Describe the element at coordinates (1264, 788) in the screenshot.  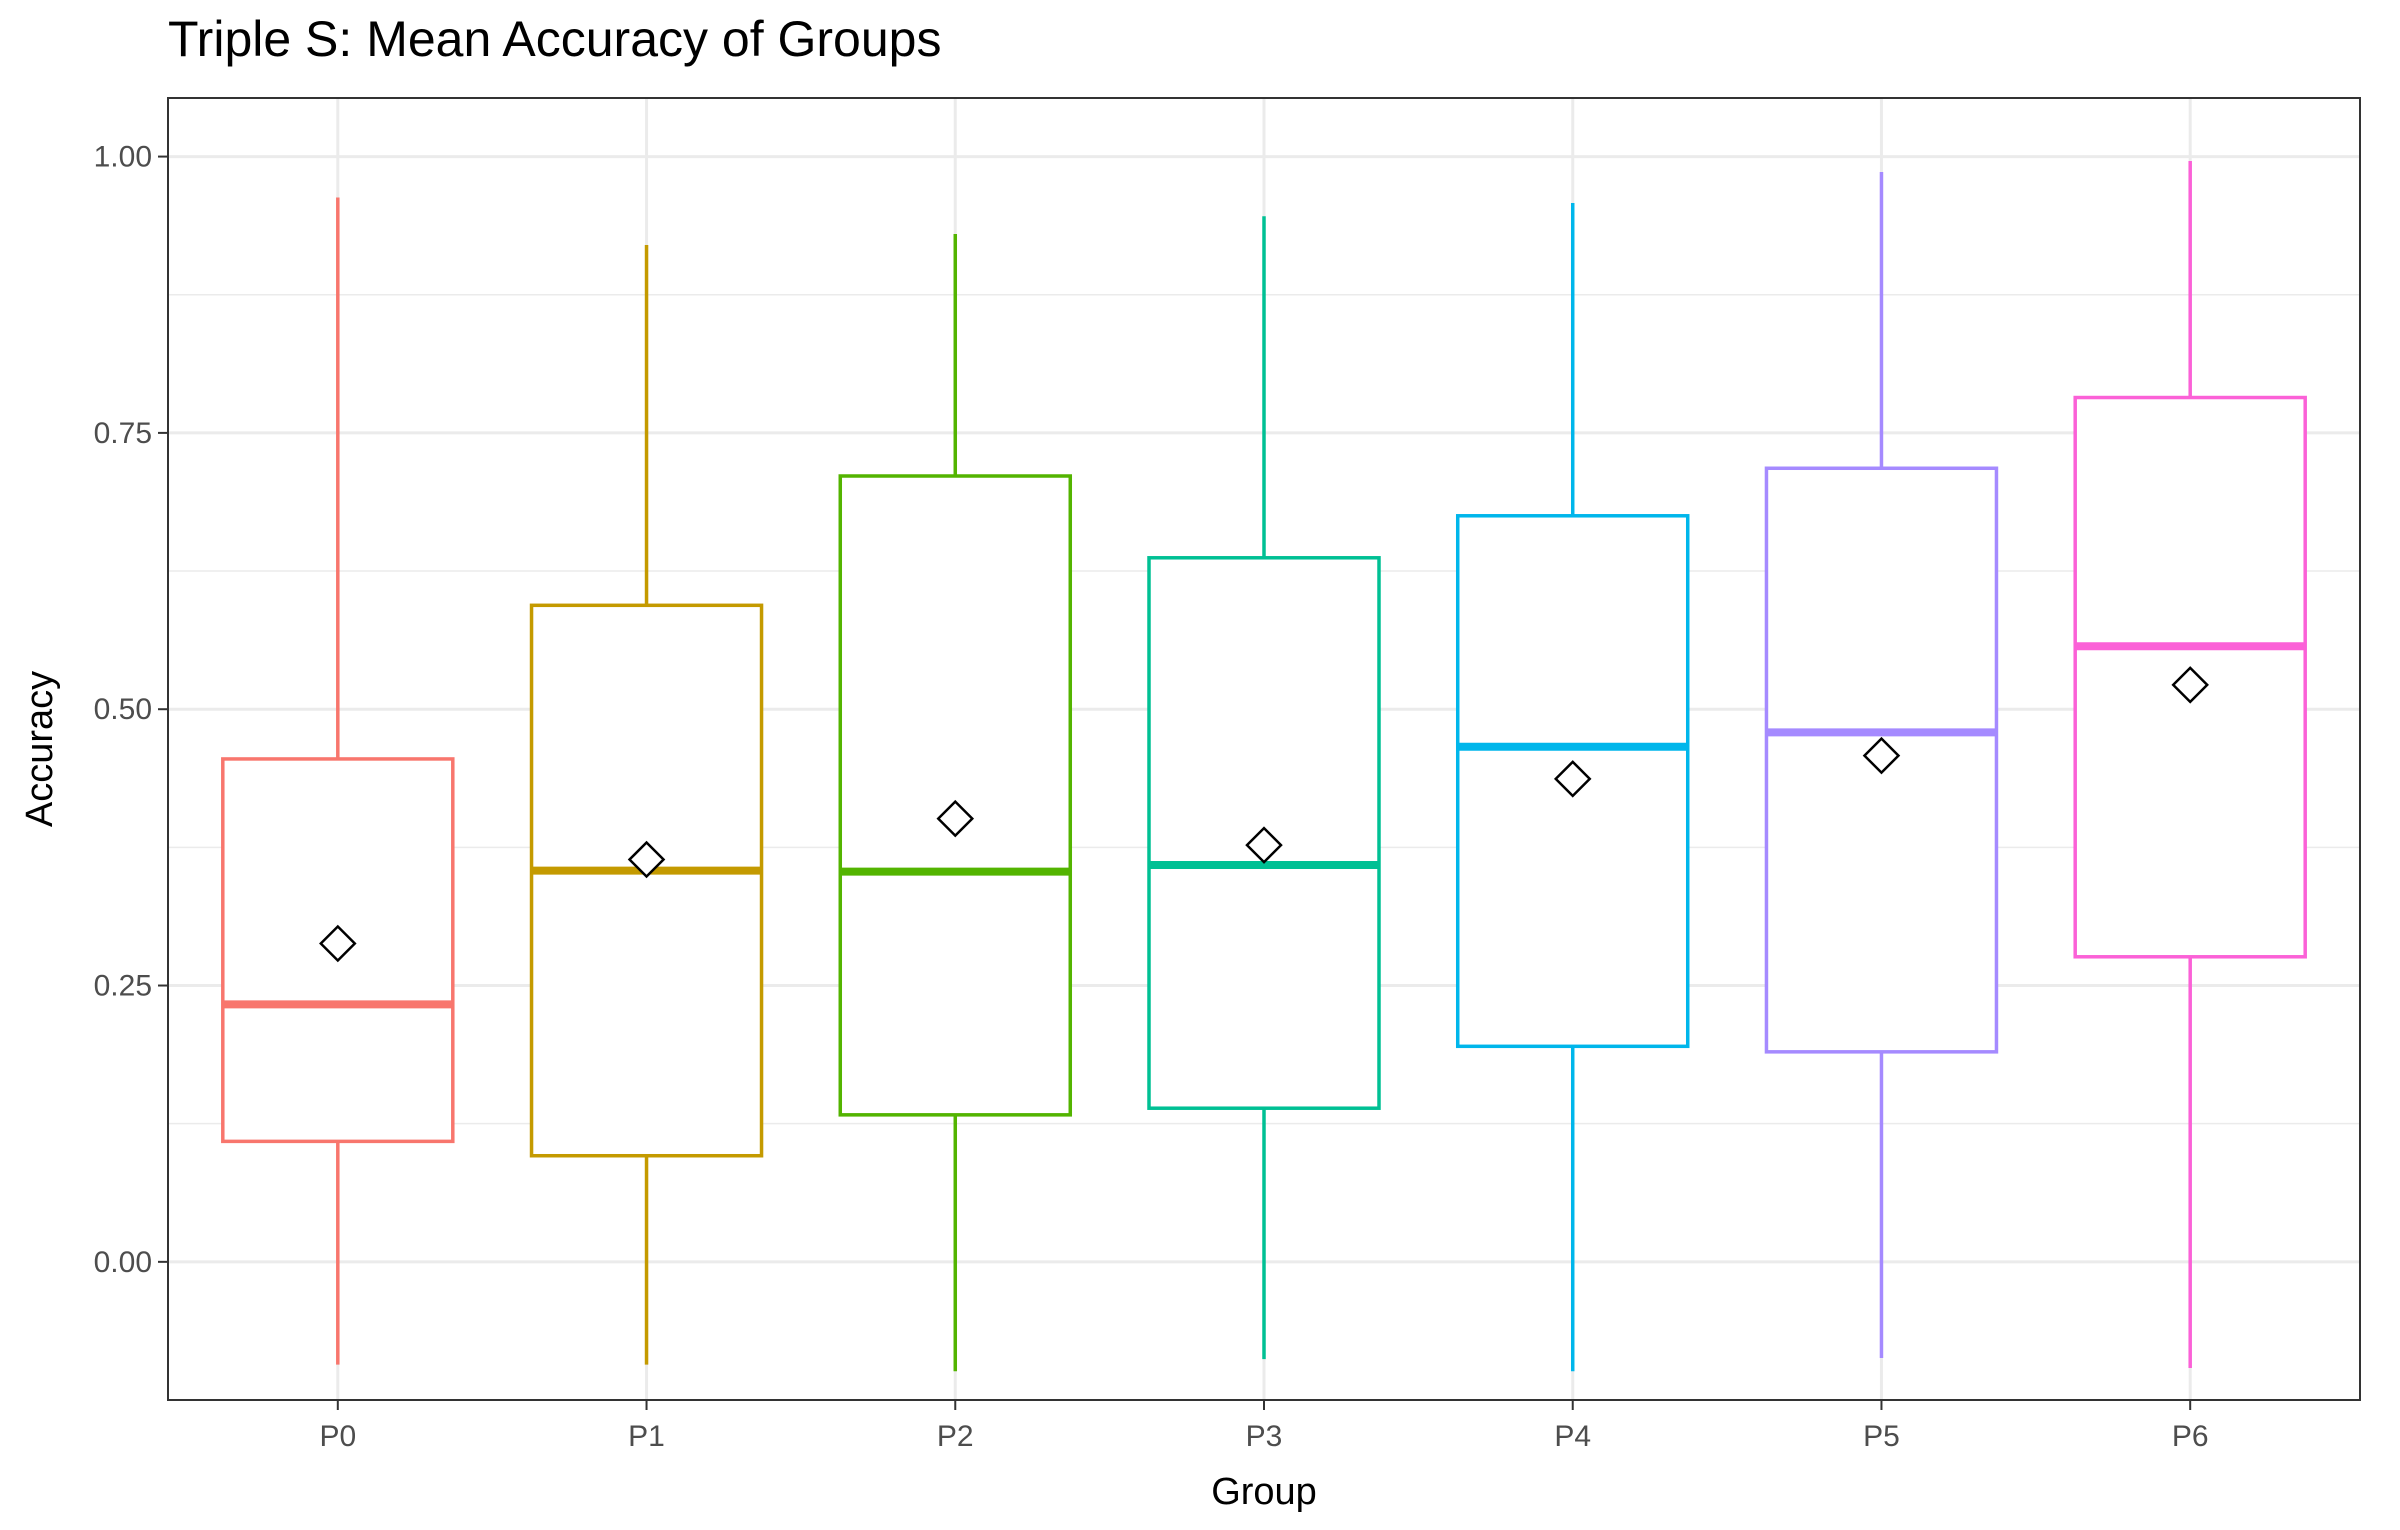
I see `box-P3` at that location.